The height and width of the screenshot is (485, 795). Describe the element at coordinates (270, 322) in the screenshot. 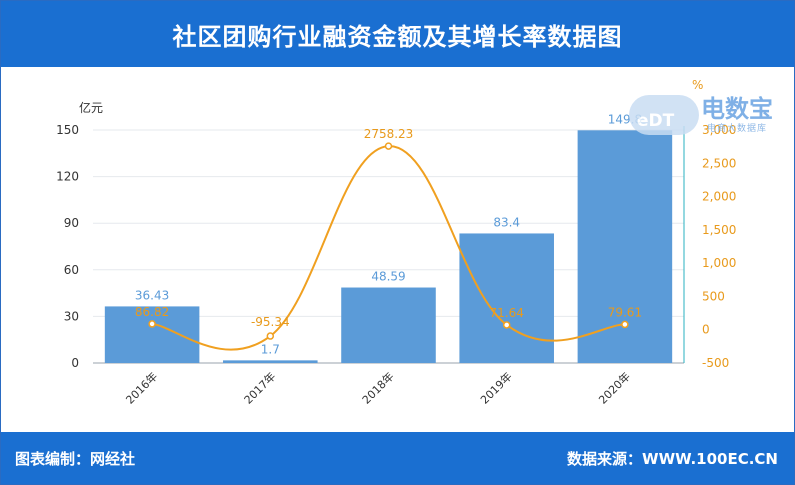

I see `line-value-label: -95.34` at that location.